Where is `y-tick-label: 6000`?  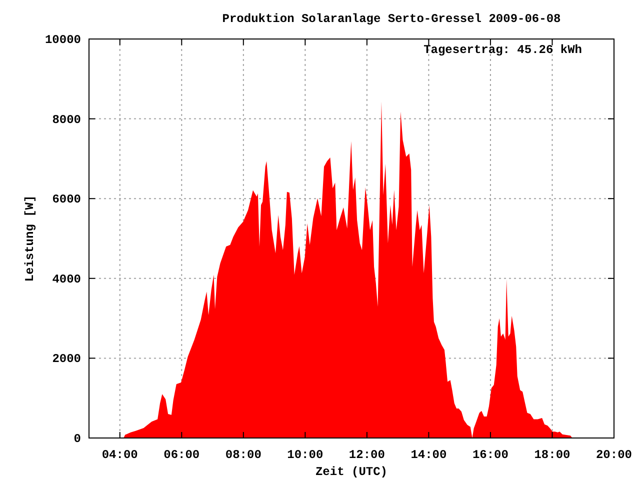
y-tick-label: 6000 is located at coordinates (66, 199).